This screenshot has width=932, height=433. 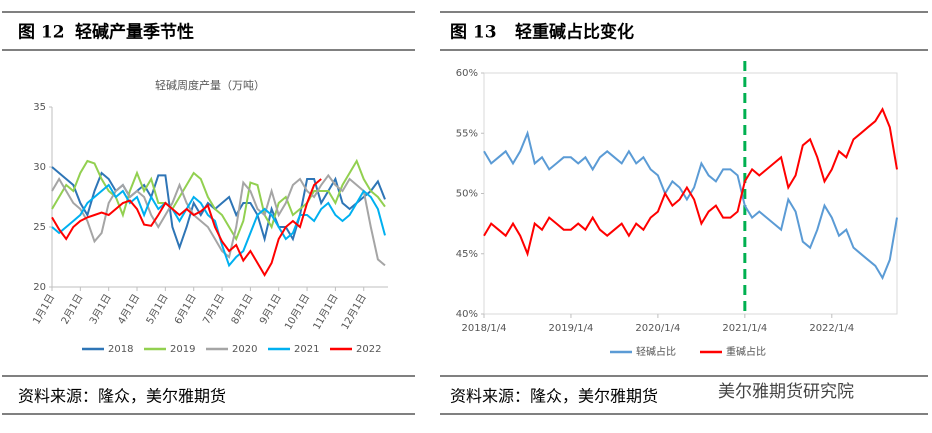 What do you see at coordinates (657, 328) in the screenshot?
I see `x-tick-label: 2020/1/4` at bounding box center [657, 328].